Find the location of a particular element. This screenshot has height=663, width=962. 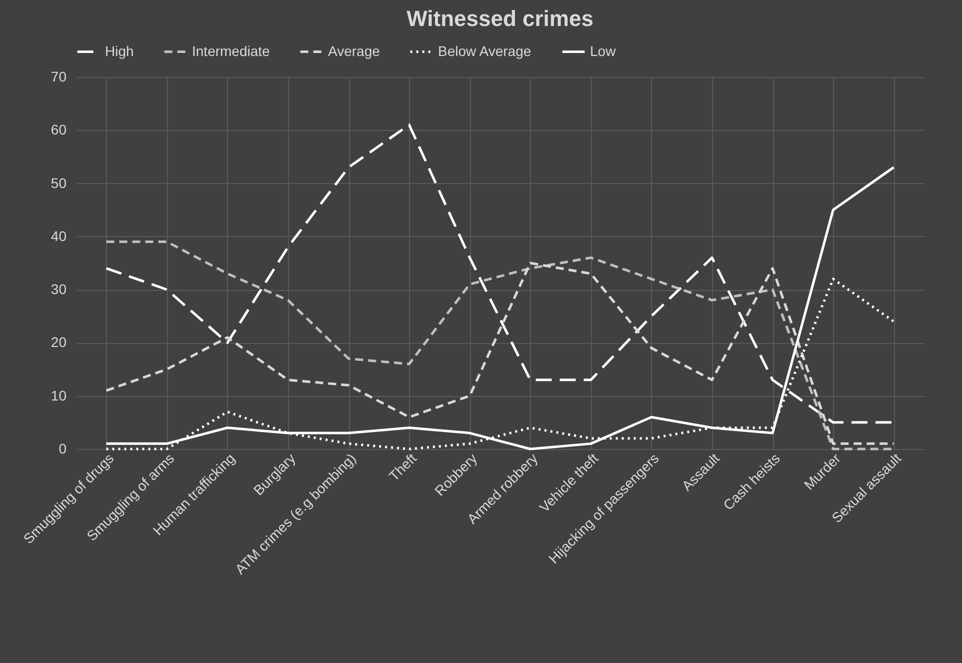

legend-label: Intermediate is located at coordinates (231, 50).